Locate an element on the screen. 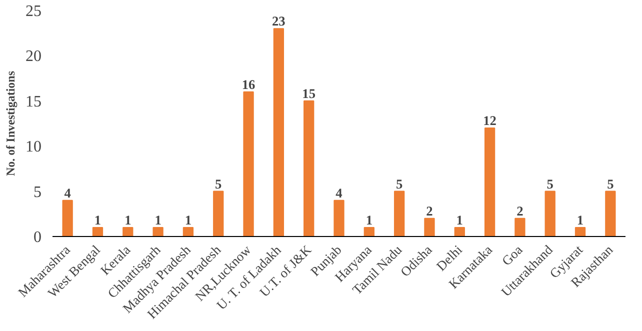 Image resolution: width=642 pixels, height=331 pixels. y-tick-label: 25 is located at coordinates (34, 11).